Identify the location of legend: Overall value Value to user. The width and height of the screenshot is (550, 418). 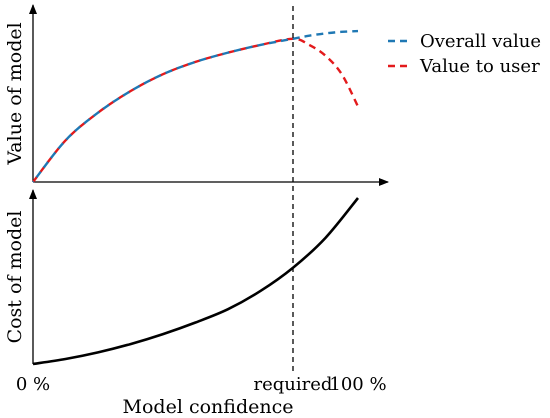
(464, 54).